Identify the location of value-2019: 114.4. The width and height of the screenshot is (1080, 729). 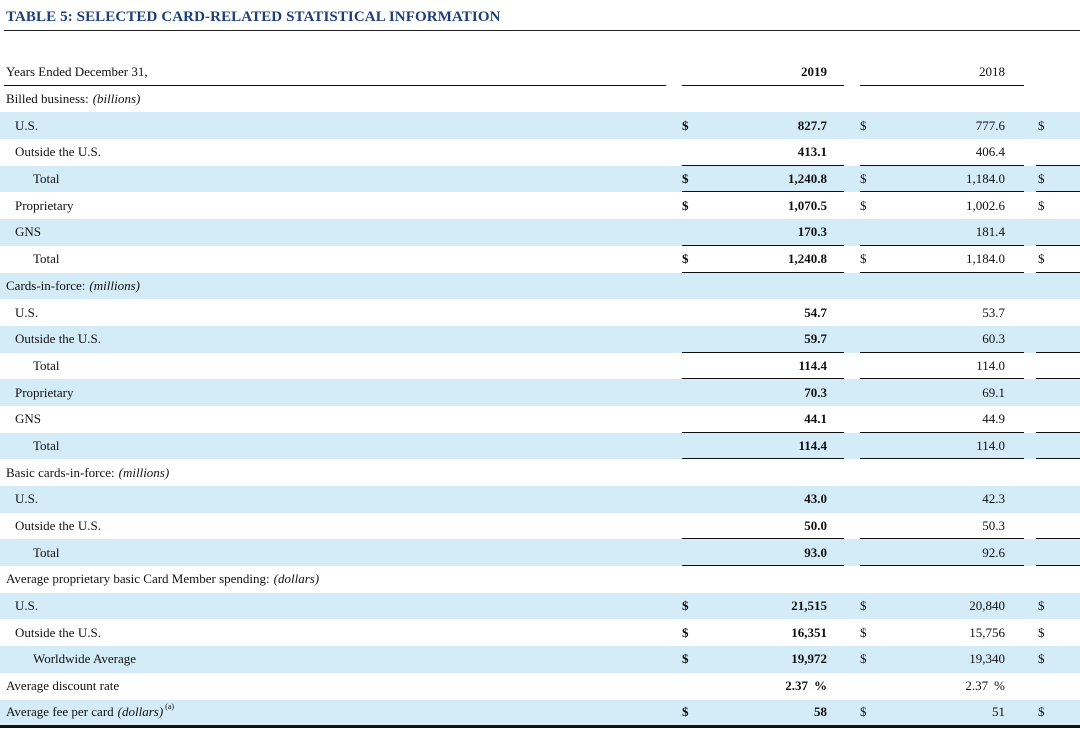
(763, 446).